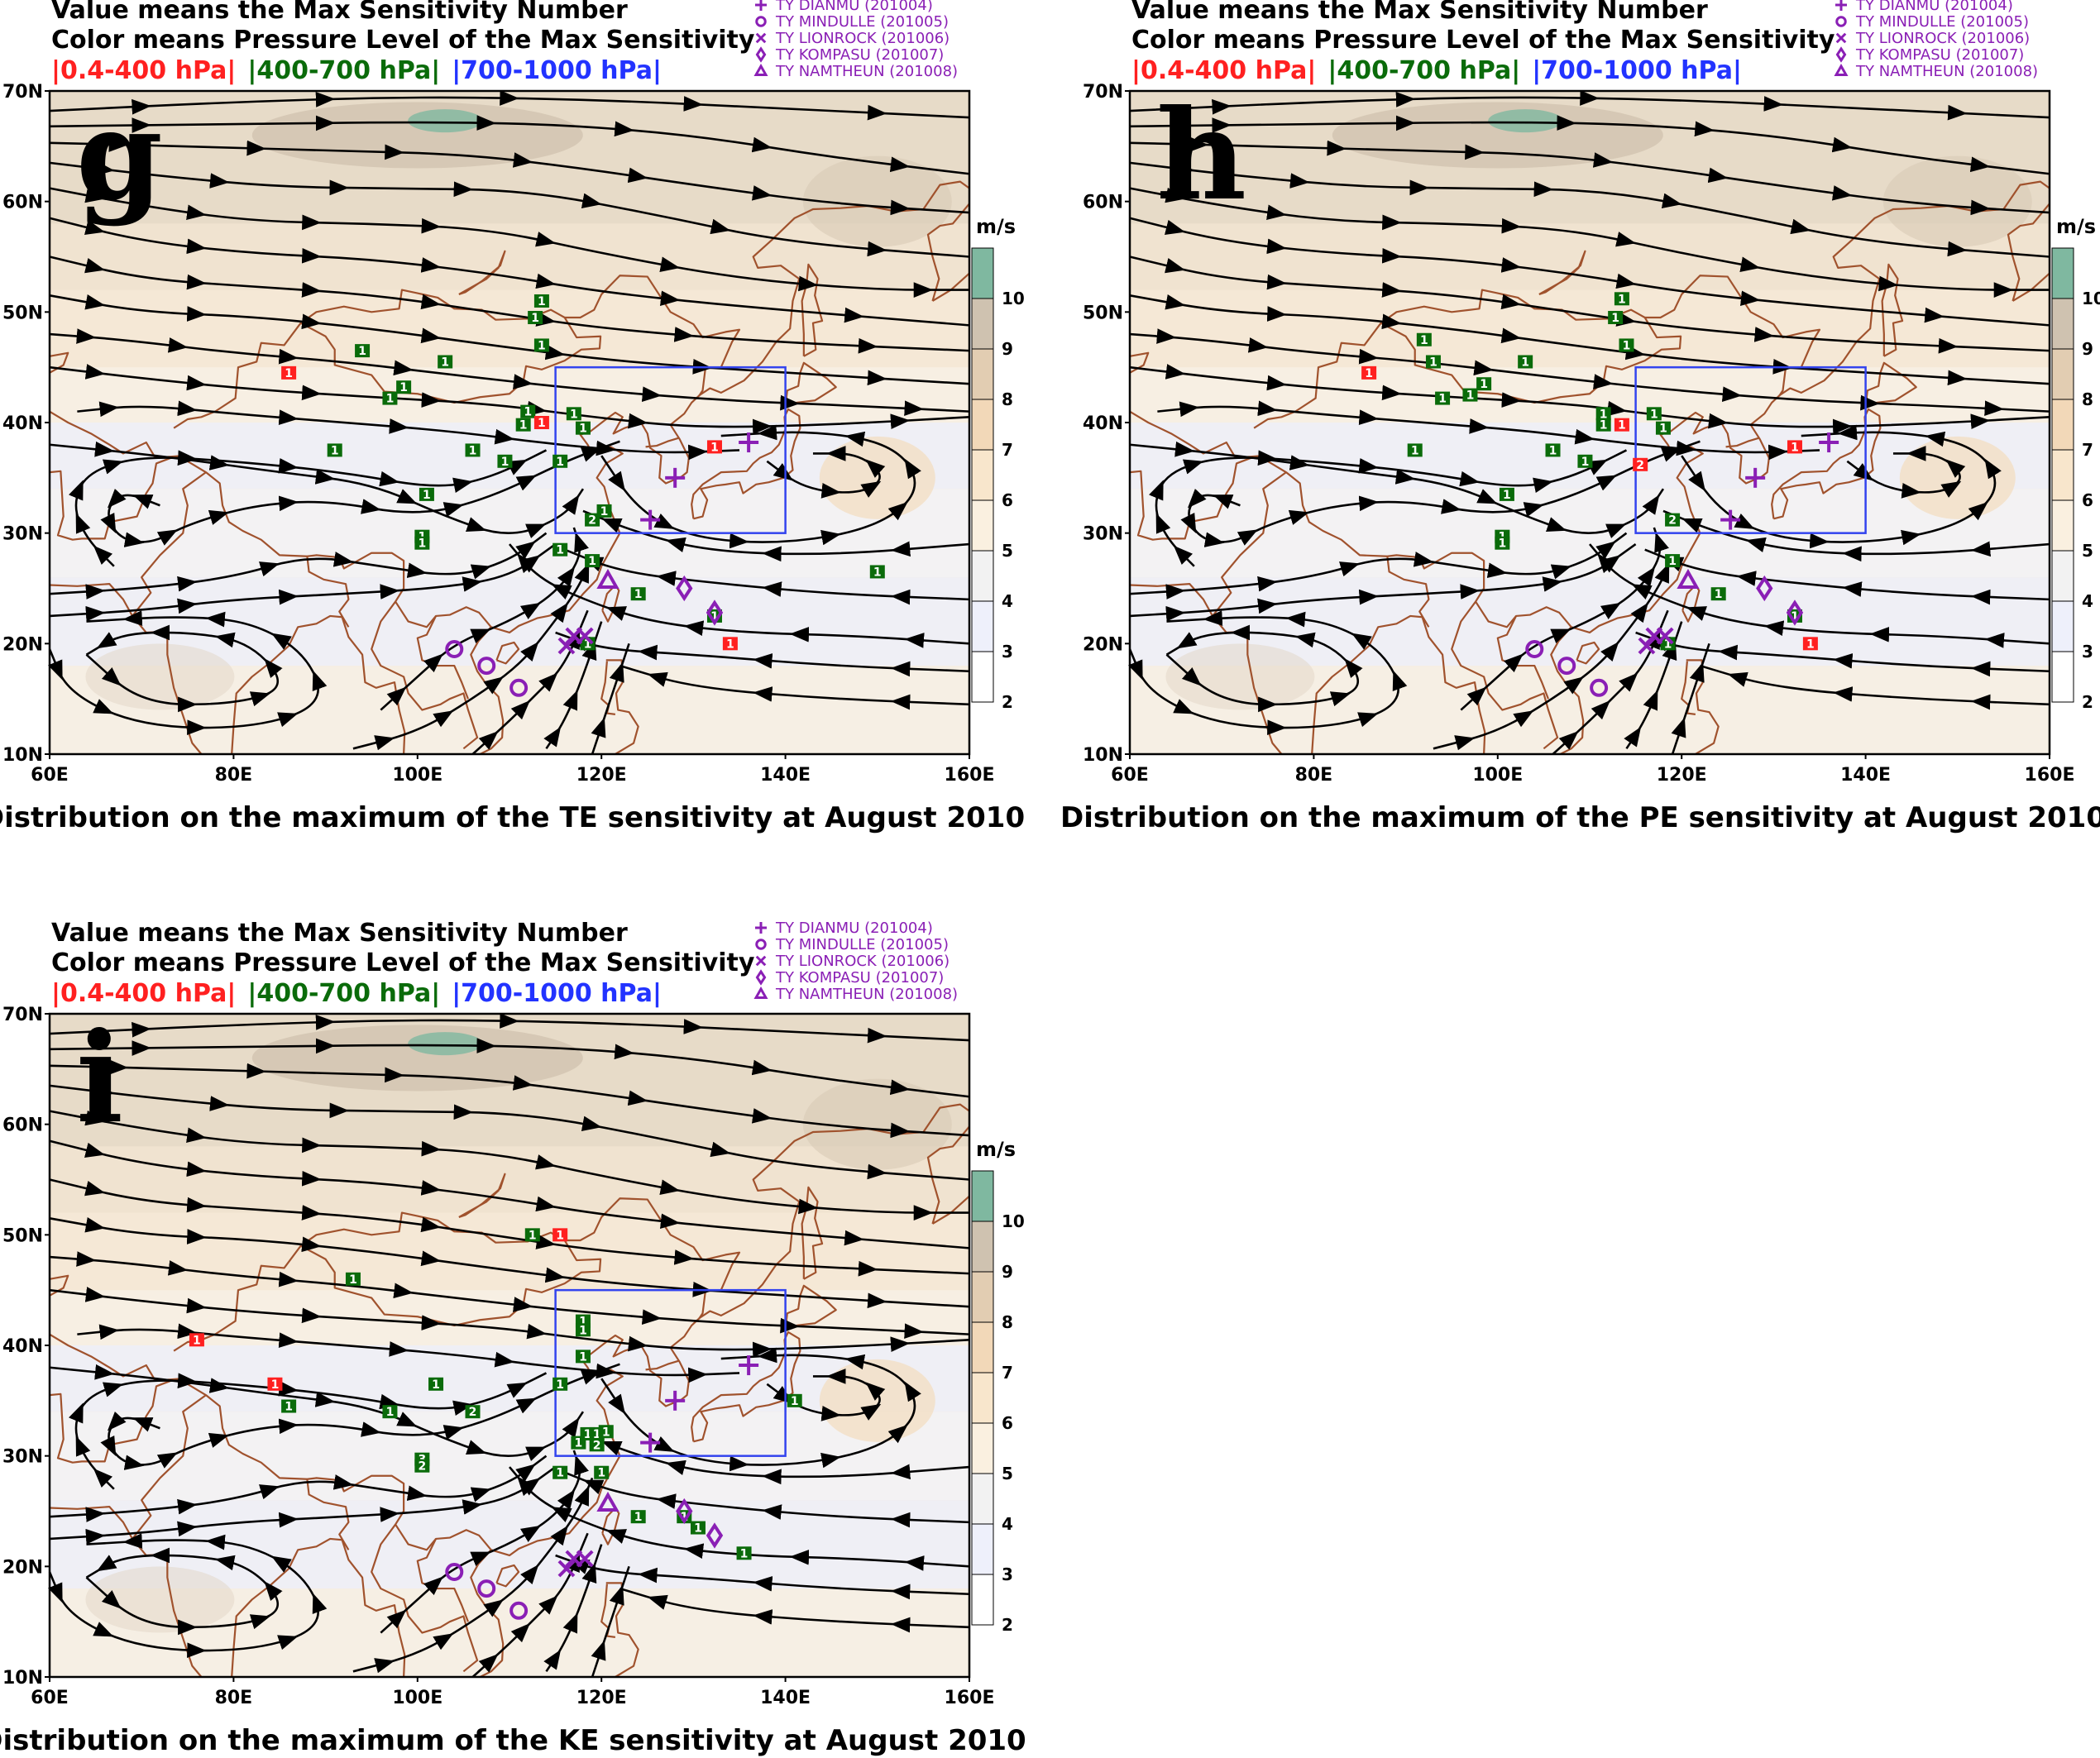 Image resolution: width=2100 pixels, height=1758 pixels. I want to click on marker-7: 1, so click(473, 450).